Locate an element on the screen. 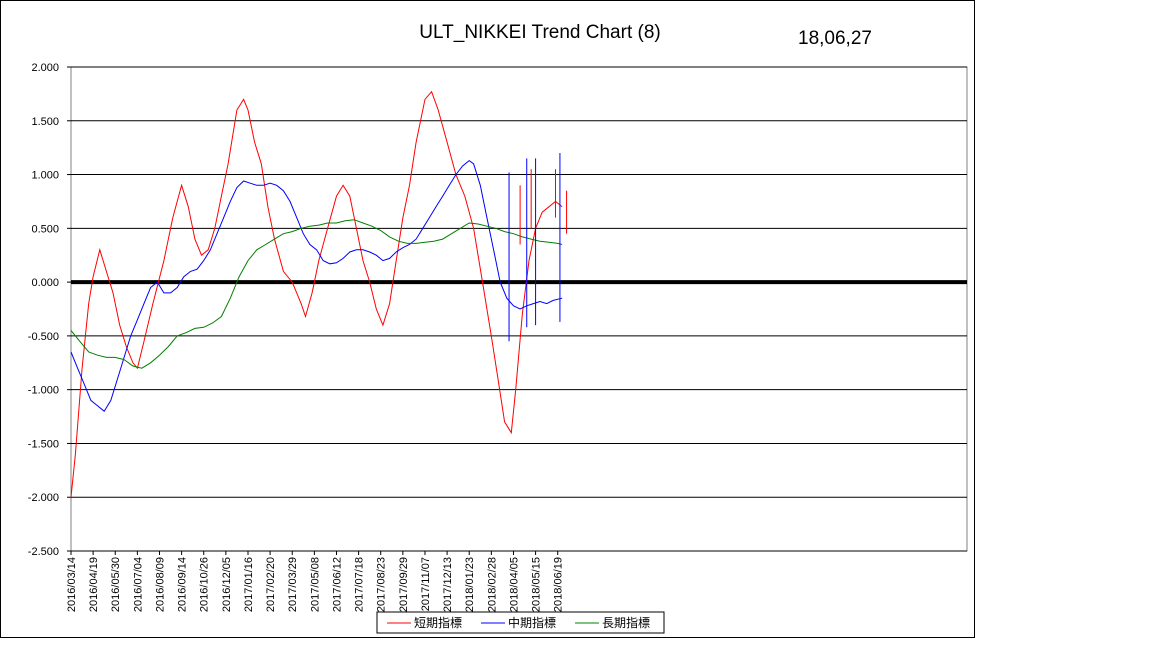 Image resolution: width=1152 pixels, height=653 pixels. date-stamp: 18,06,27 is located at coordinates (835, 38).